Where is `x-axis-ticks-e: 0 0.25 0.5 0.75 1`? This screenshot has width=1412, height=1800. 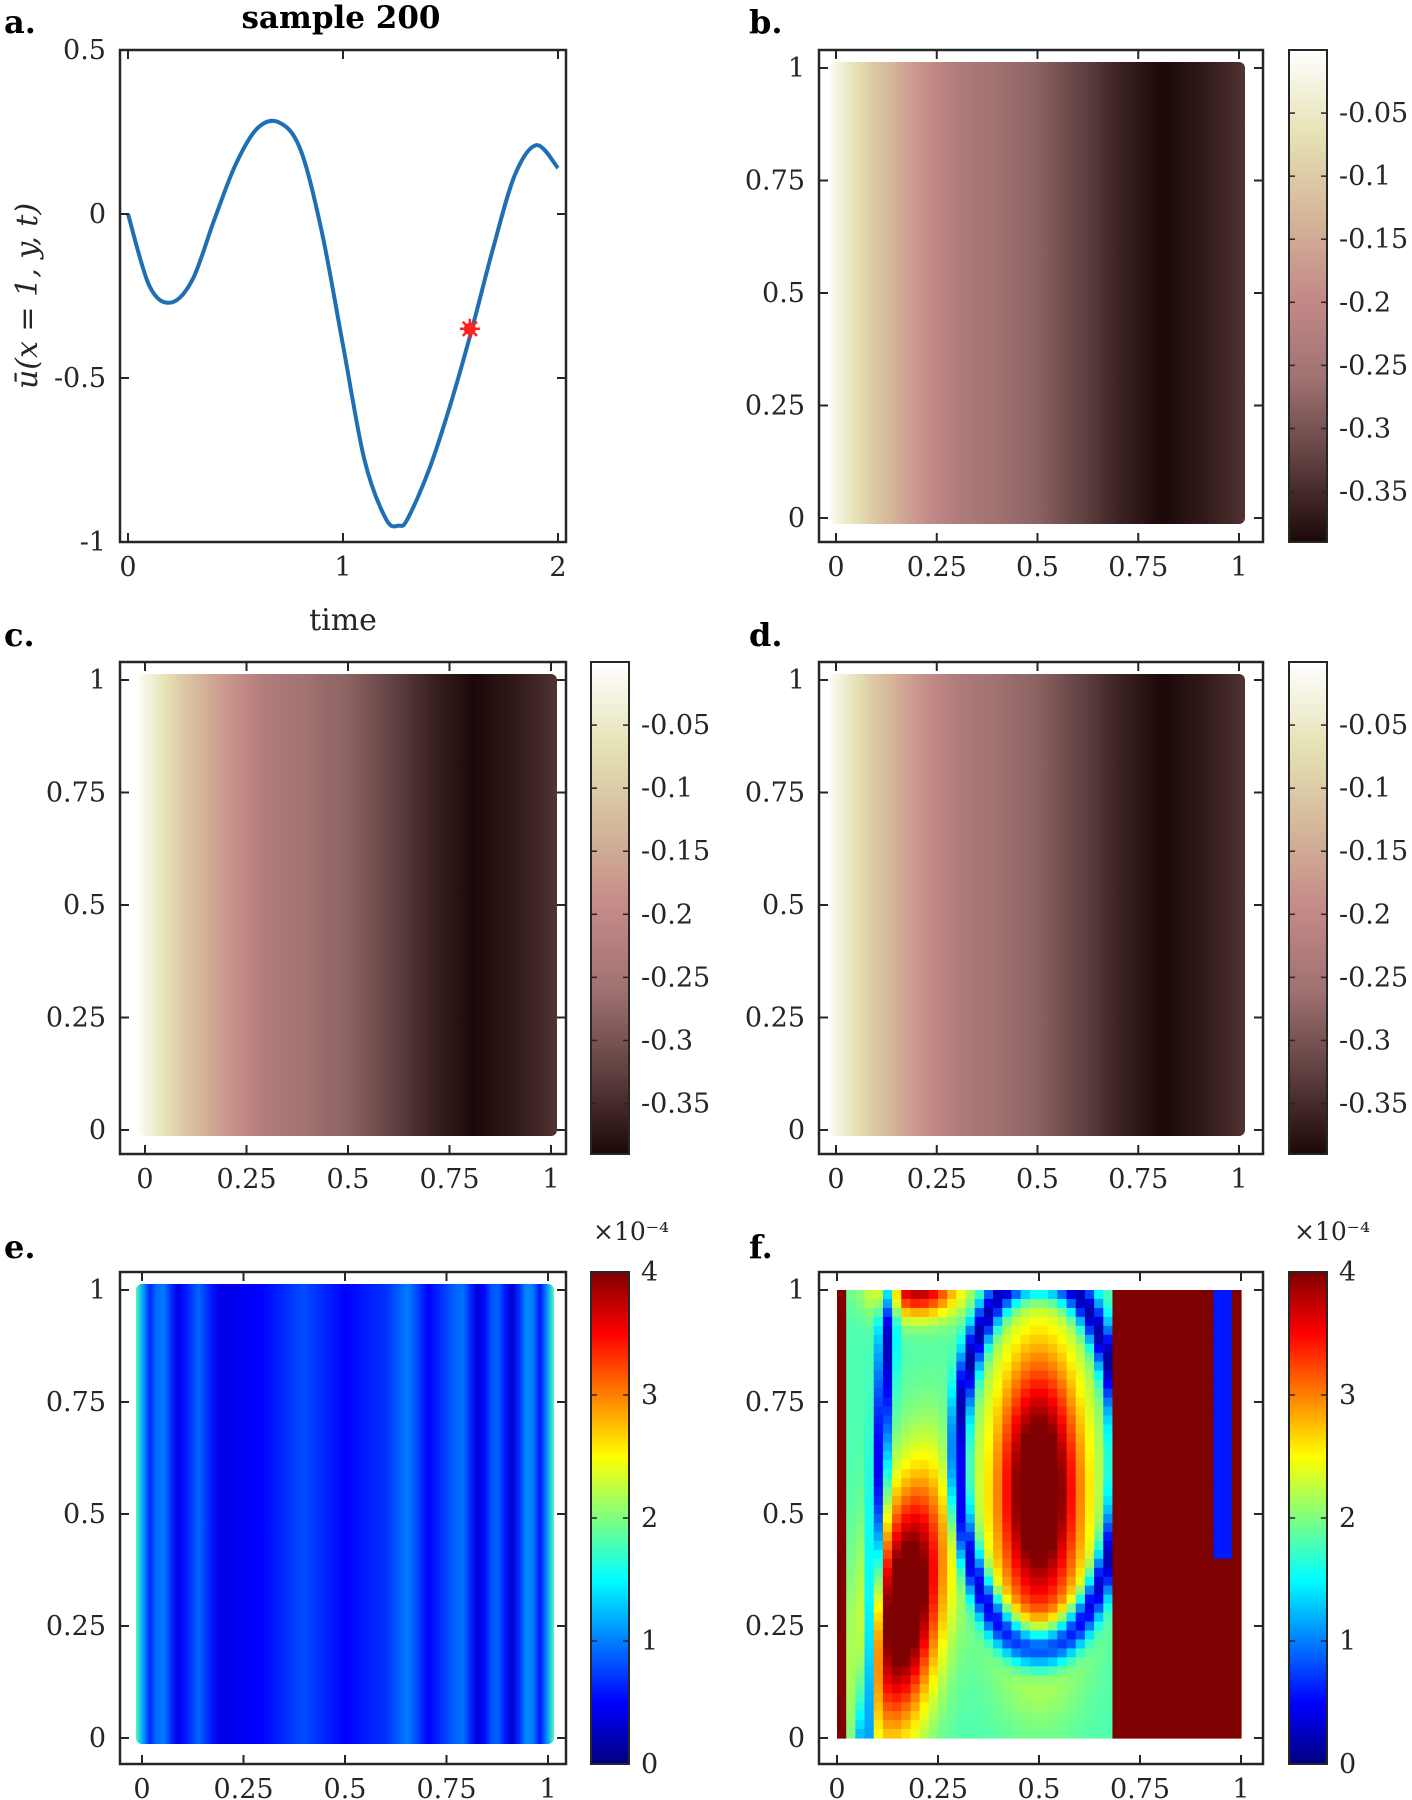 x-axis-ticks-e: 0 0.25 0.5 0.75 1 is located at coordinates (345, 1536).